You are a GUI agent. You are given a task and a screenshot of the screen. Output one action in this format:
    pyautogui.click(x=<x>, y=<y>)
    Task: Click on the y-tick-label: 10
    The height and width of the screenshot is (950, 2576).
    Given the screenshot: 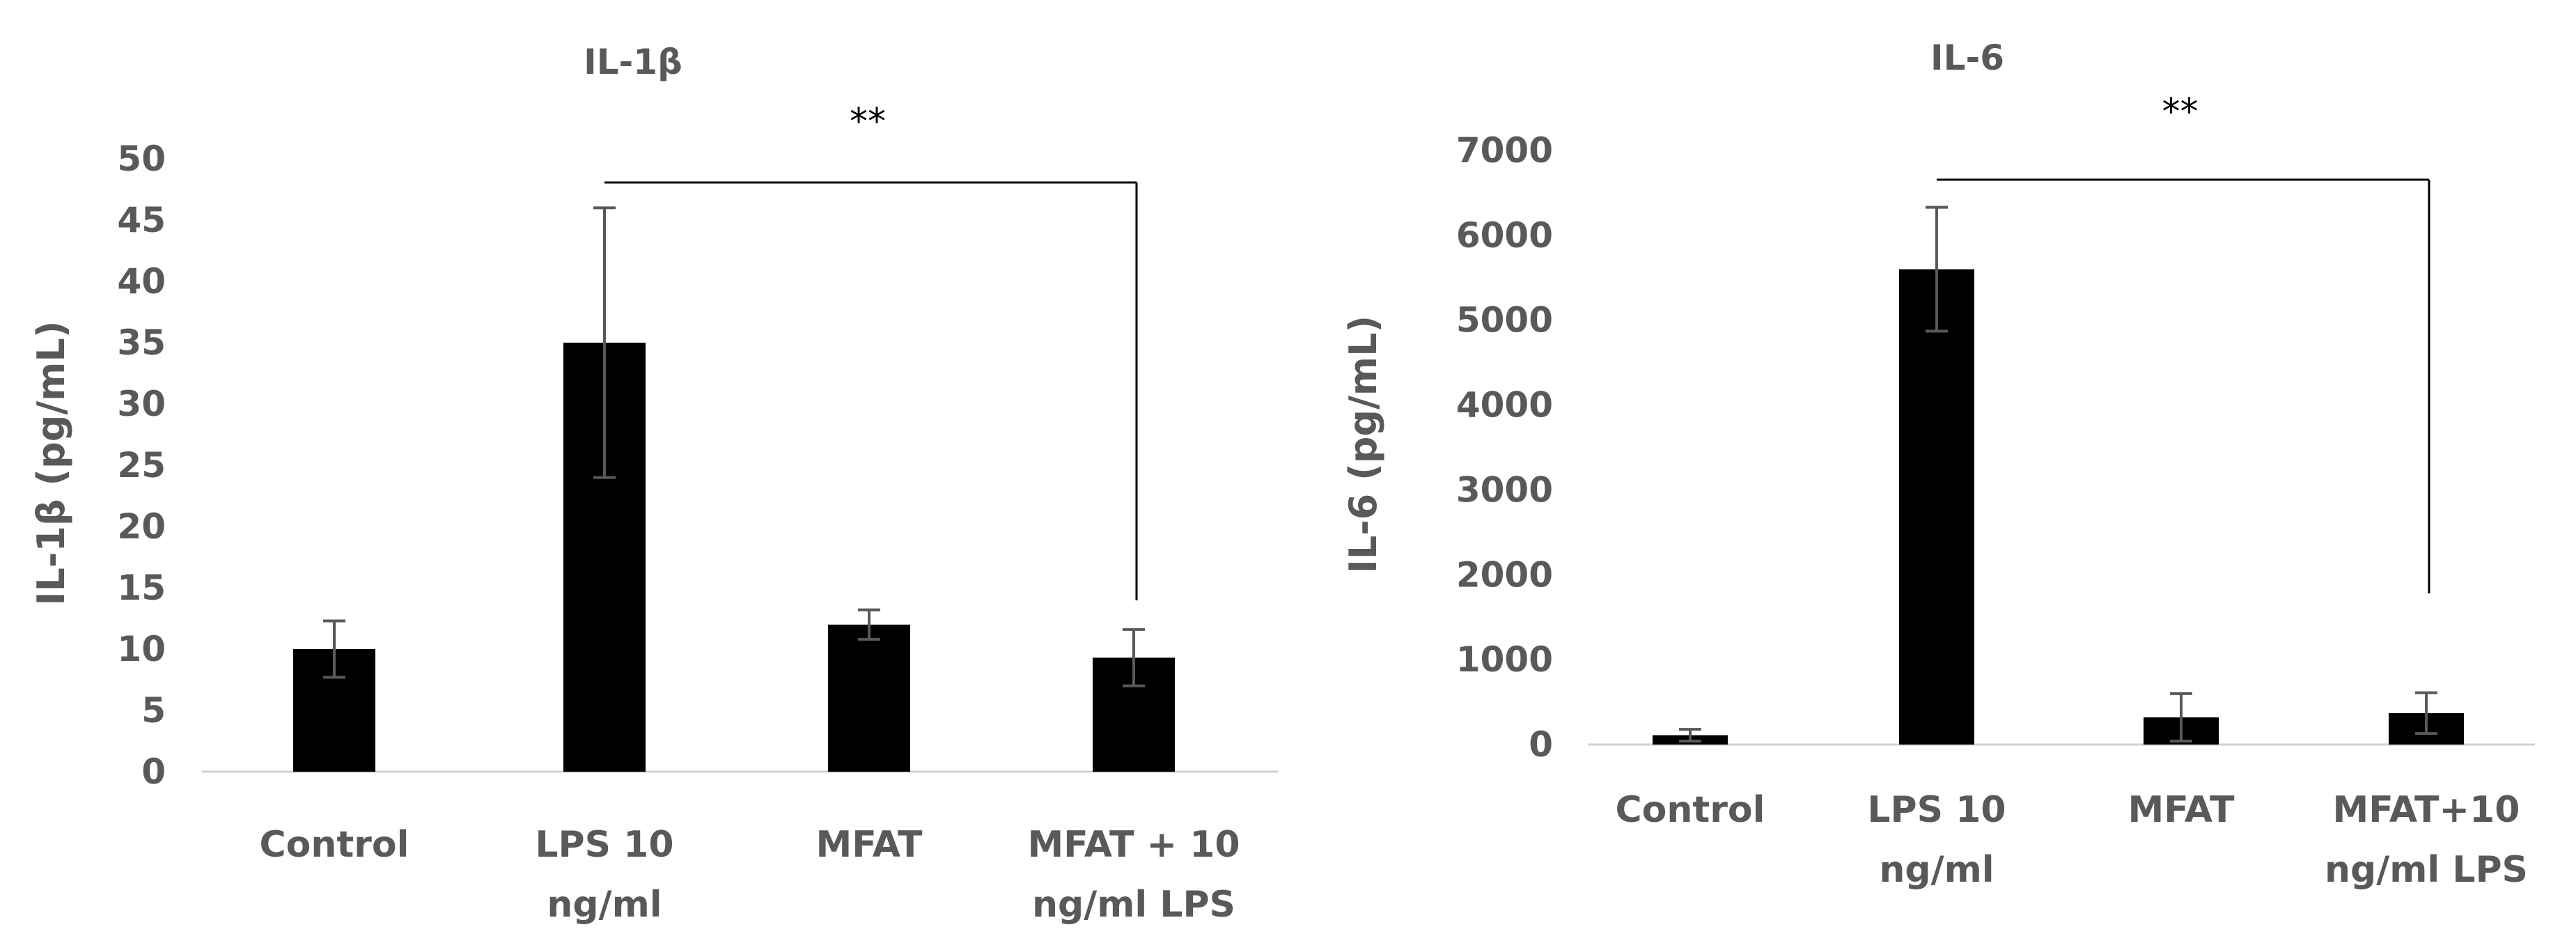 What is the action you would take?
    pyautogui.click(x=141, y=649)
    